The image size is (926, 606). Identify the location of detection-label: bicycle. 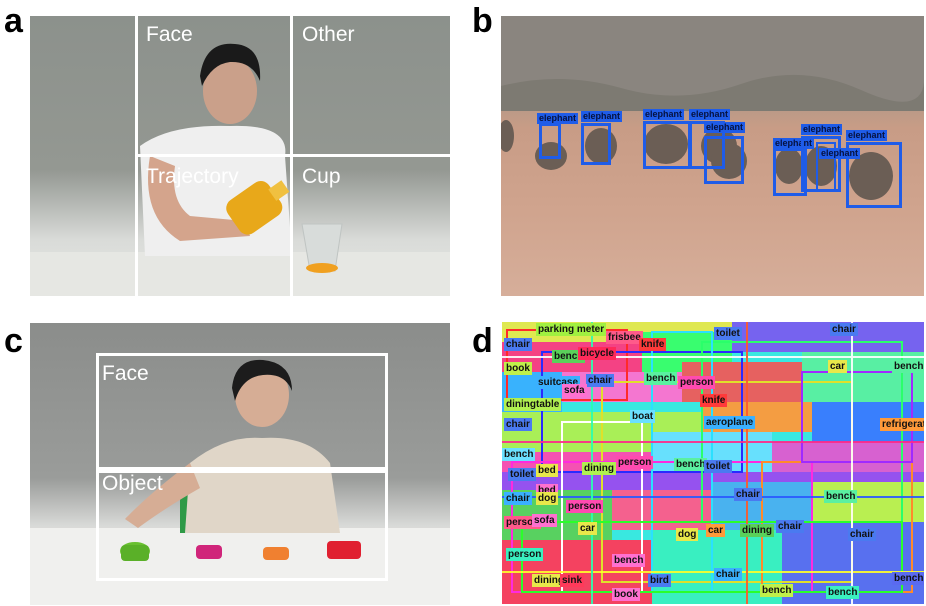
(597, 353).